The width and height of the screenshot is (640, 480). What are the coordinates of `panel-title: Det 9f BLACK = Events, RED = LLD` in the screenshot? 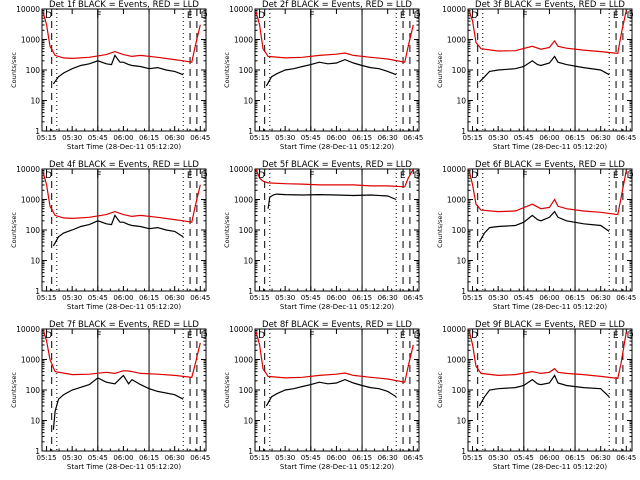 It's located at (550, 325).